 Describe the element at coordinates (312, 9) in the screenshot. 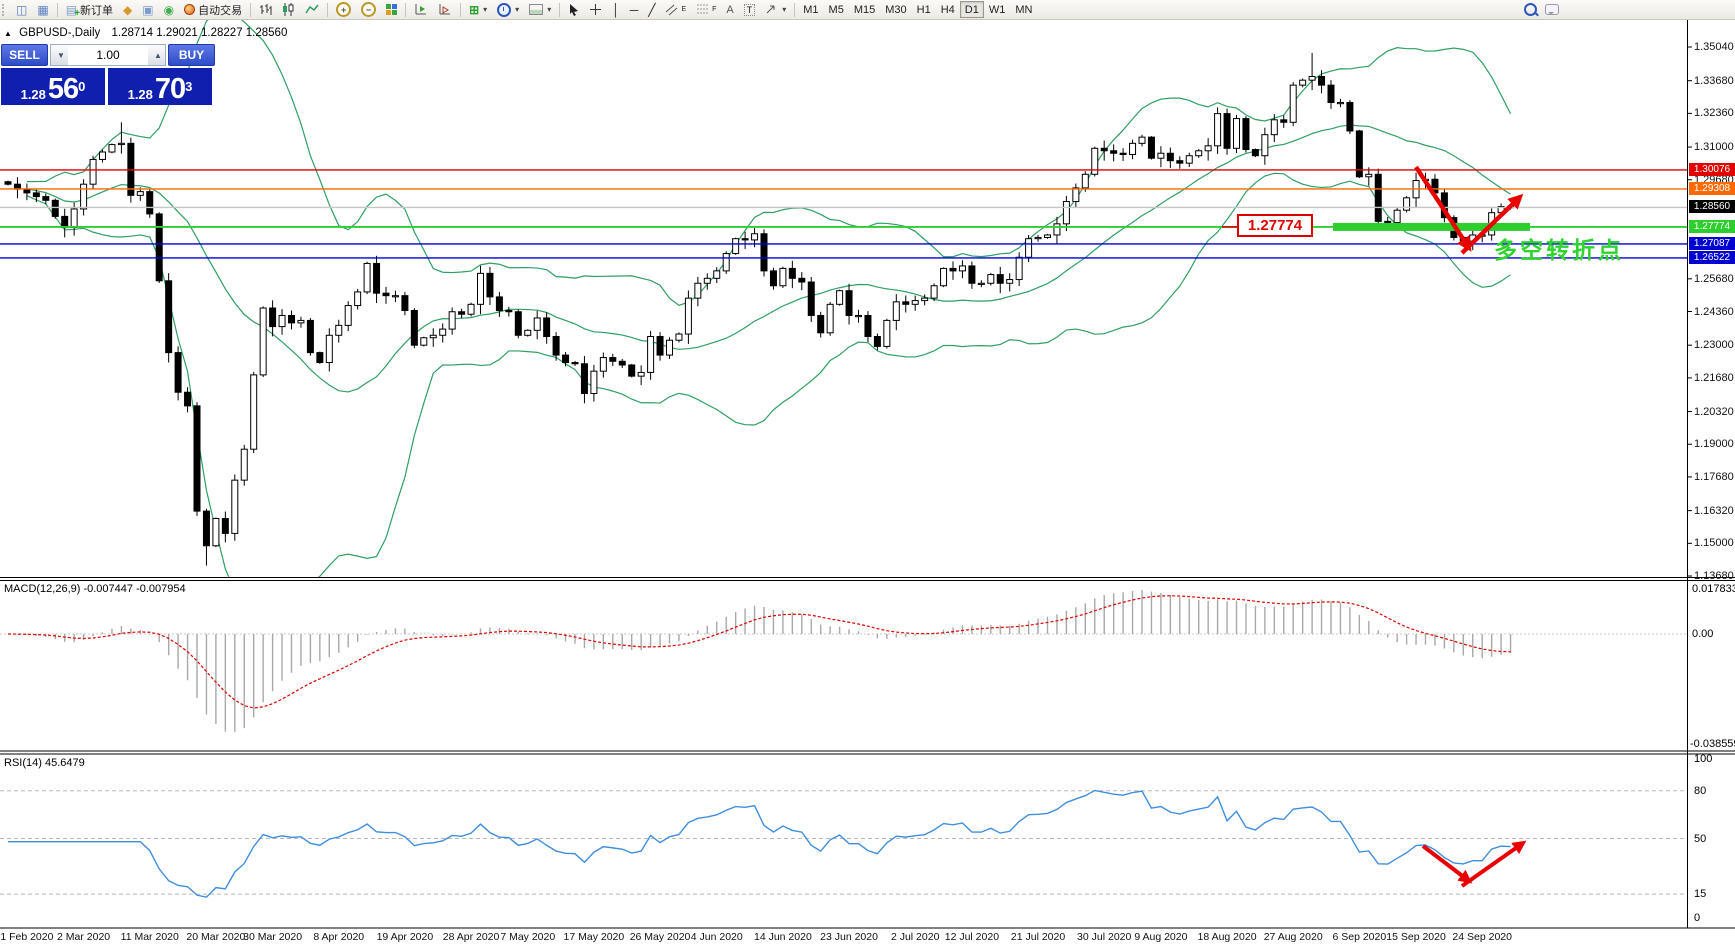

I see `line-chart-icon` at that location.